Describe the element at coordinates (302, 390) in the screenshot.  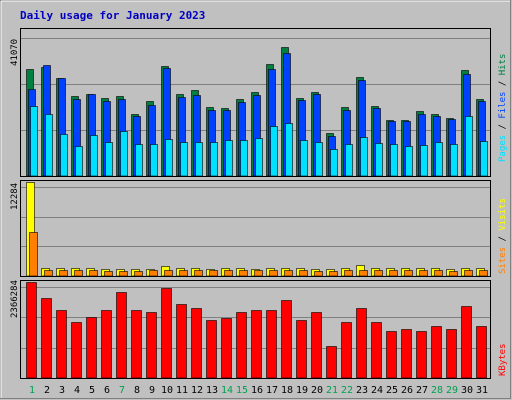
I see `day-label-19: 19` at that location.